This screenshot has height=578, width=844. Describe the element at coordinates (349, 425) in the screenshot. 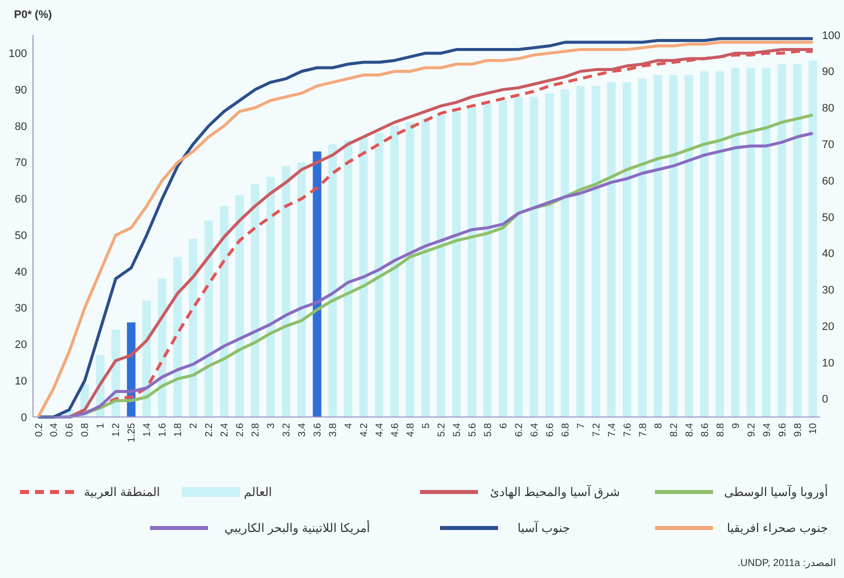

I see `x-tick-label: 4` at that location.